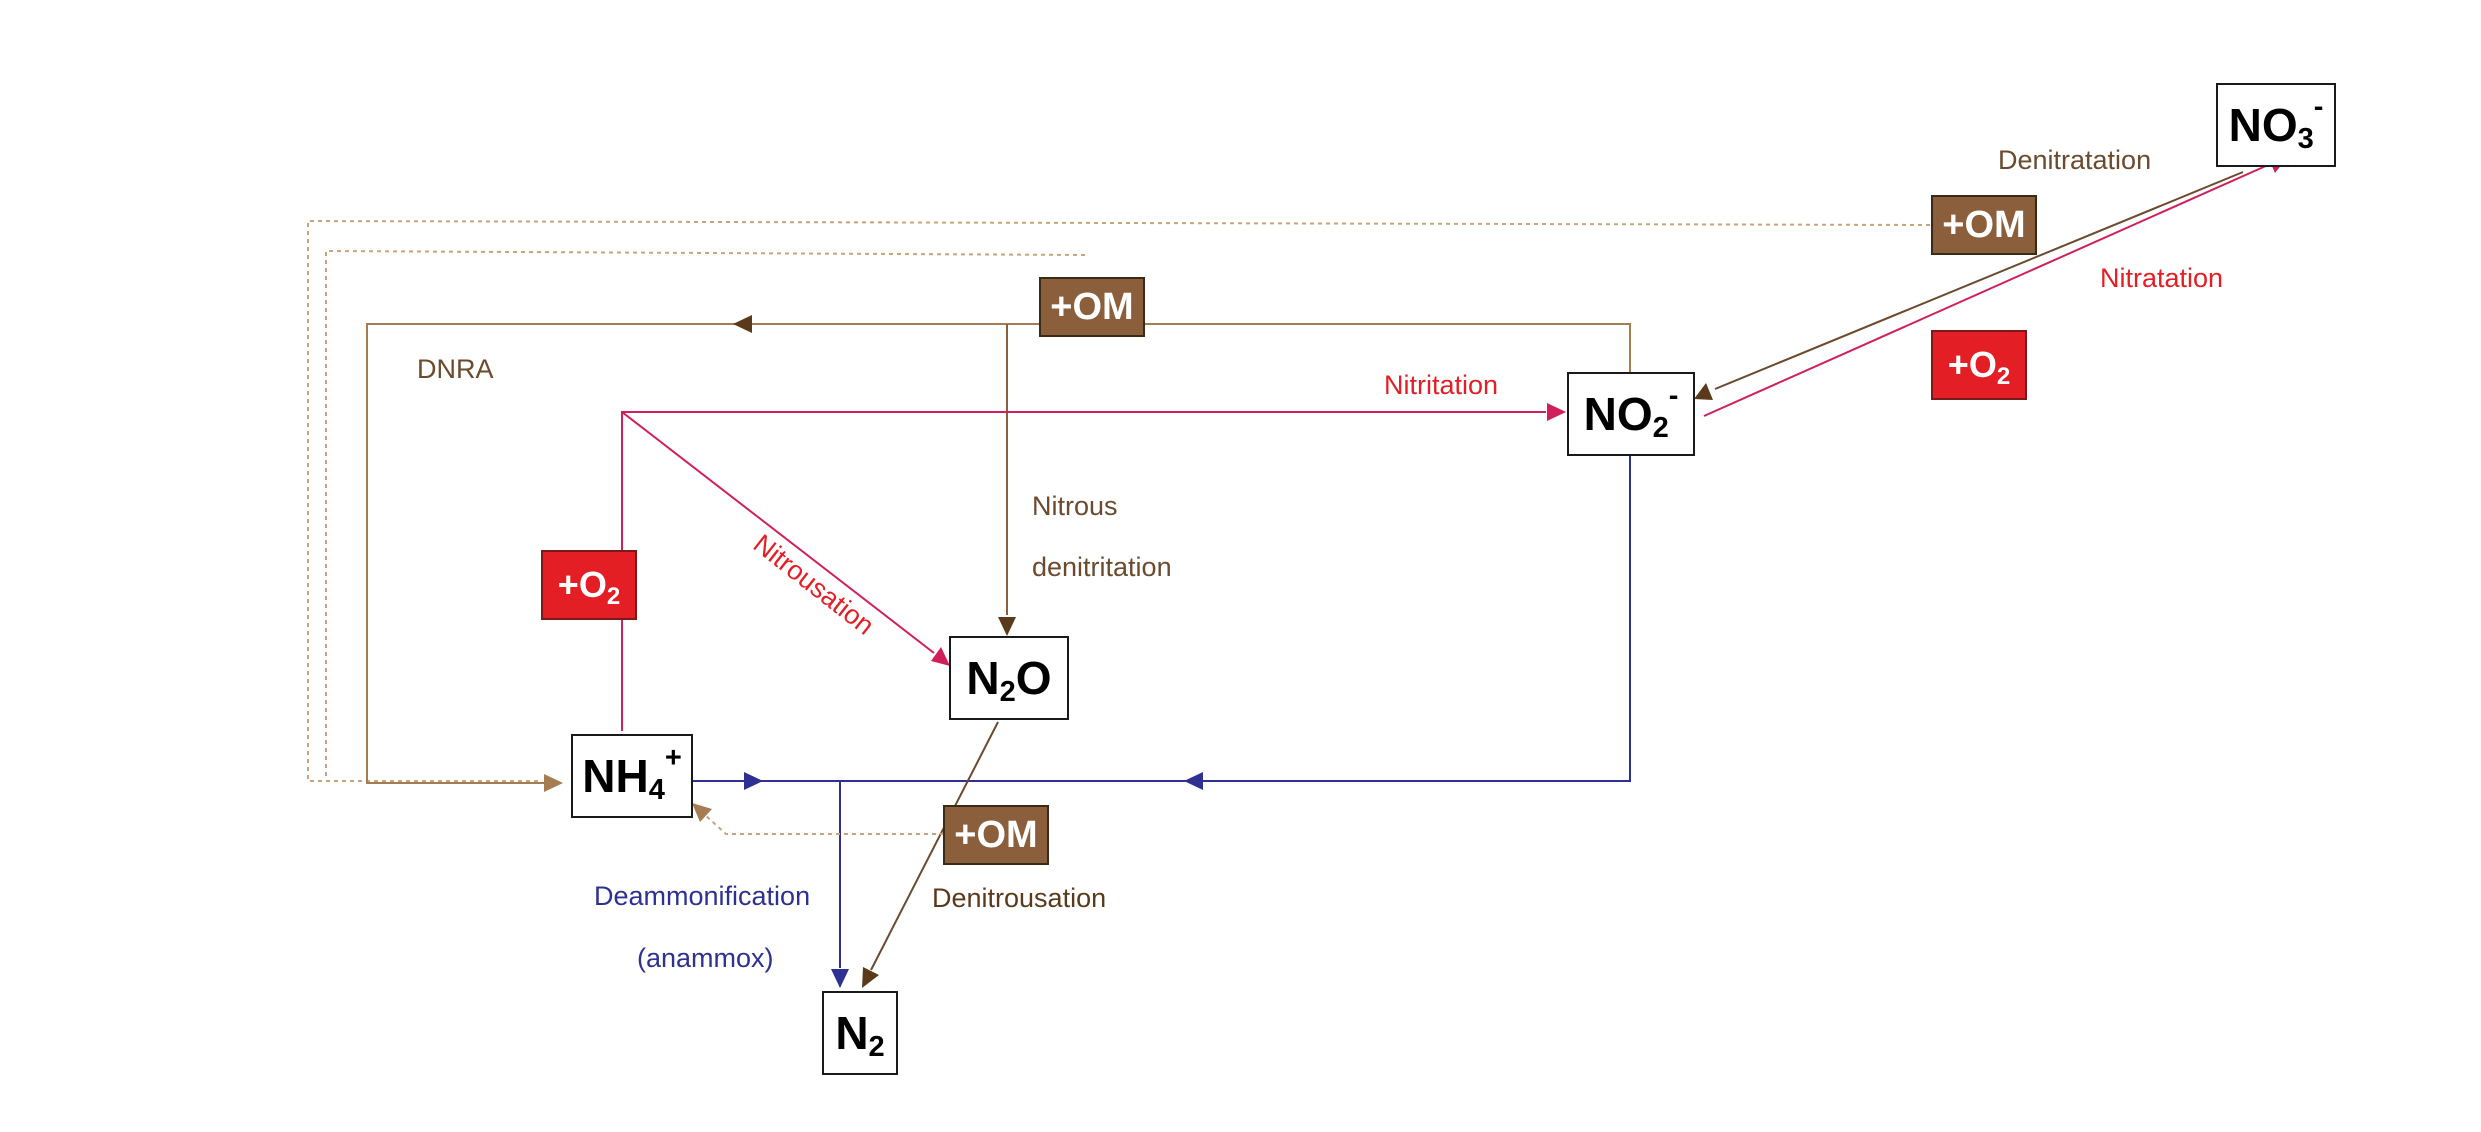 The height and width of the screenshot is (1132, 2481). Describe the element at coordinates (1673, 395) in the screenshot. I see `no2-superscript: -` at that location.